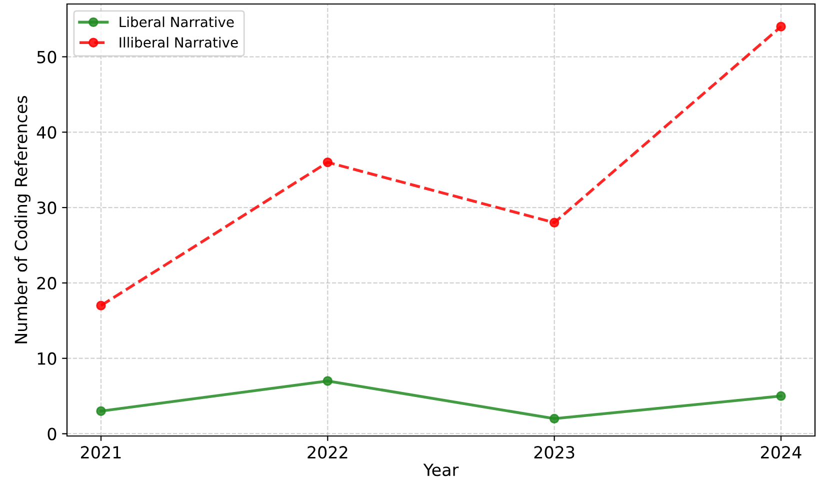 The image size is (821, 484). What do you see at coordinates (781, 452) in the screenshot?
I see `x-tick-label: 2024` at bounding box center [781, 452].